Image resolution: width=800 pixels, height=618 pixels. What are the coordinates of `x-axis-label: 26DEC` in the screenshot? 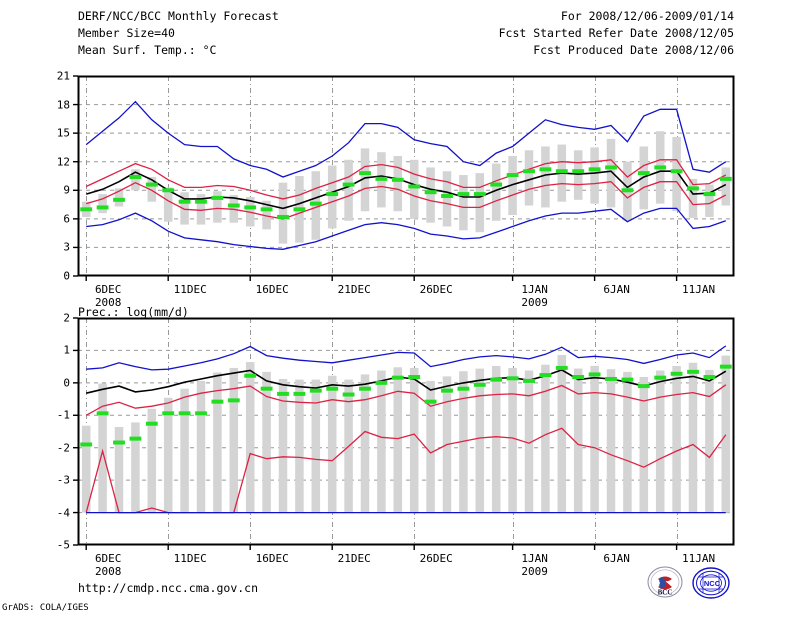 It's located at (436, 558).